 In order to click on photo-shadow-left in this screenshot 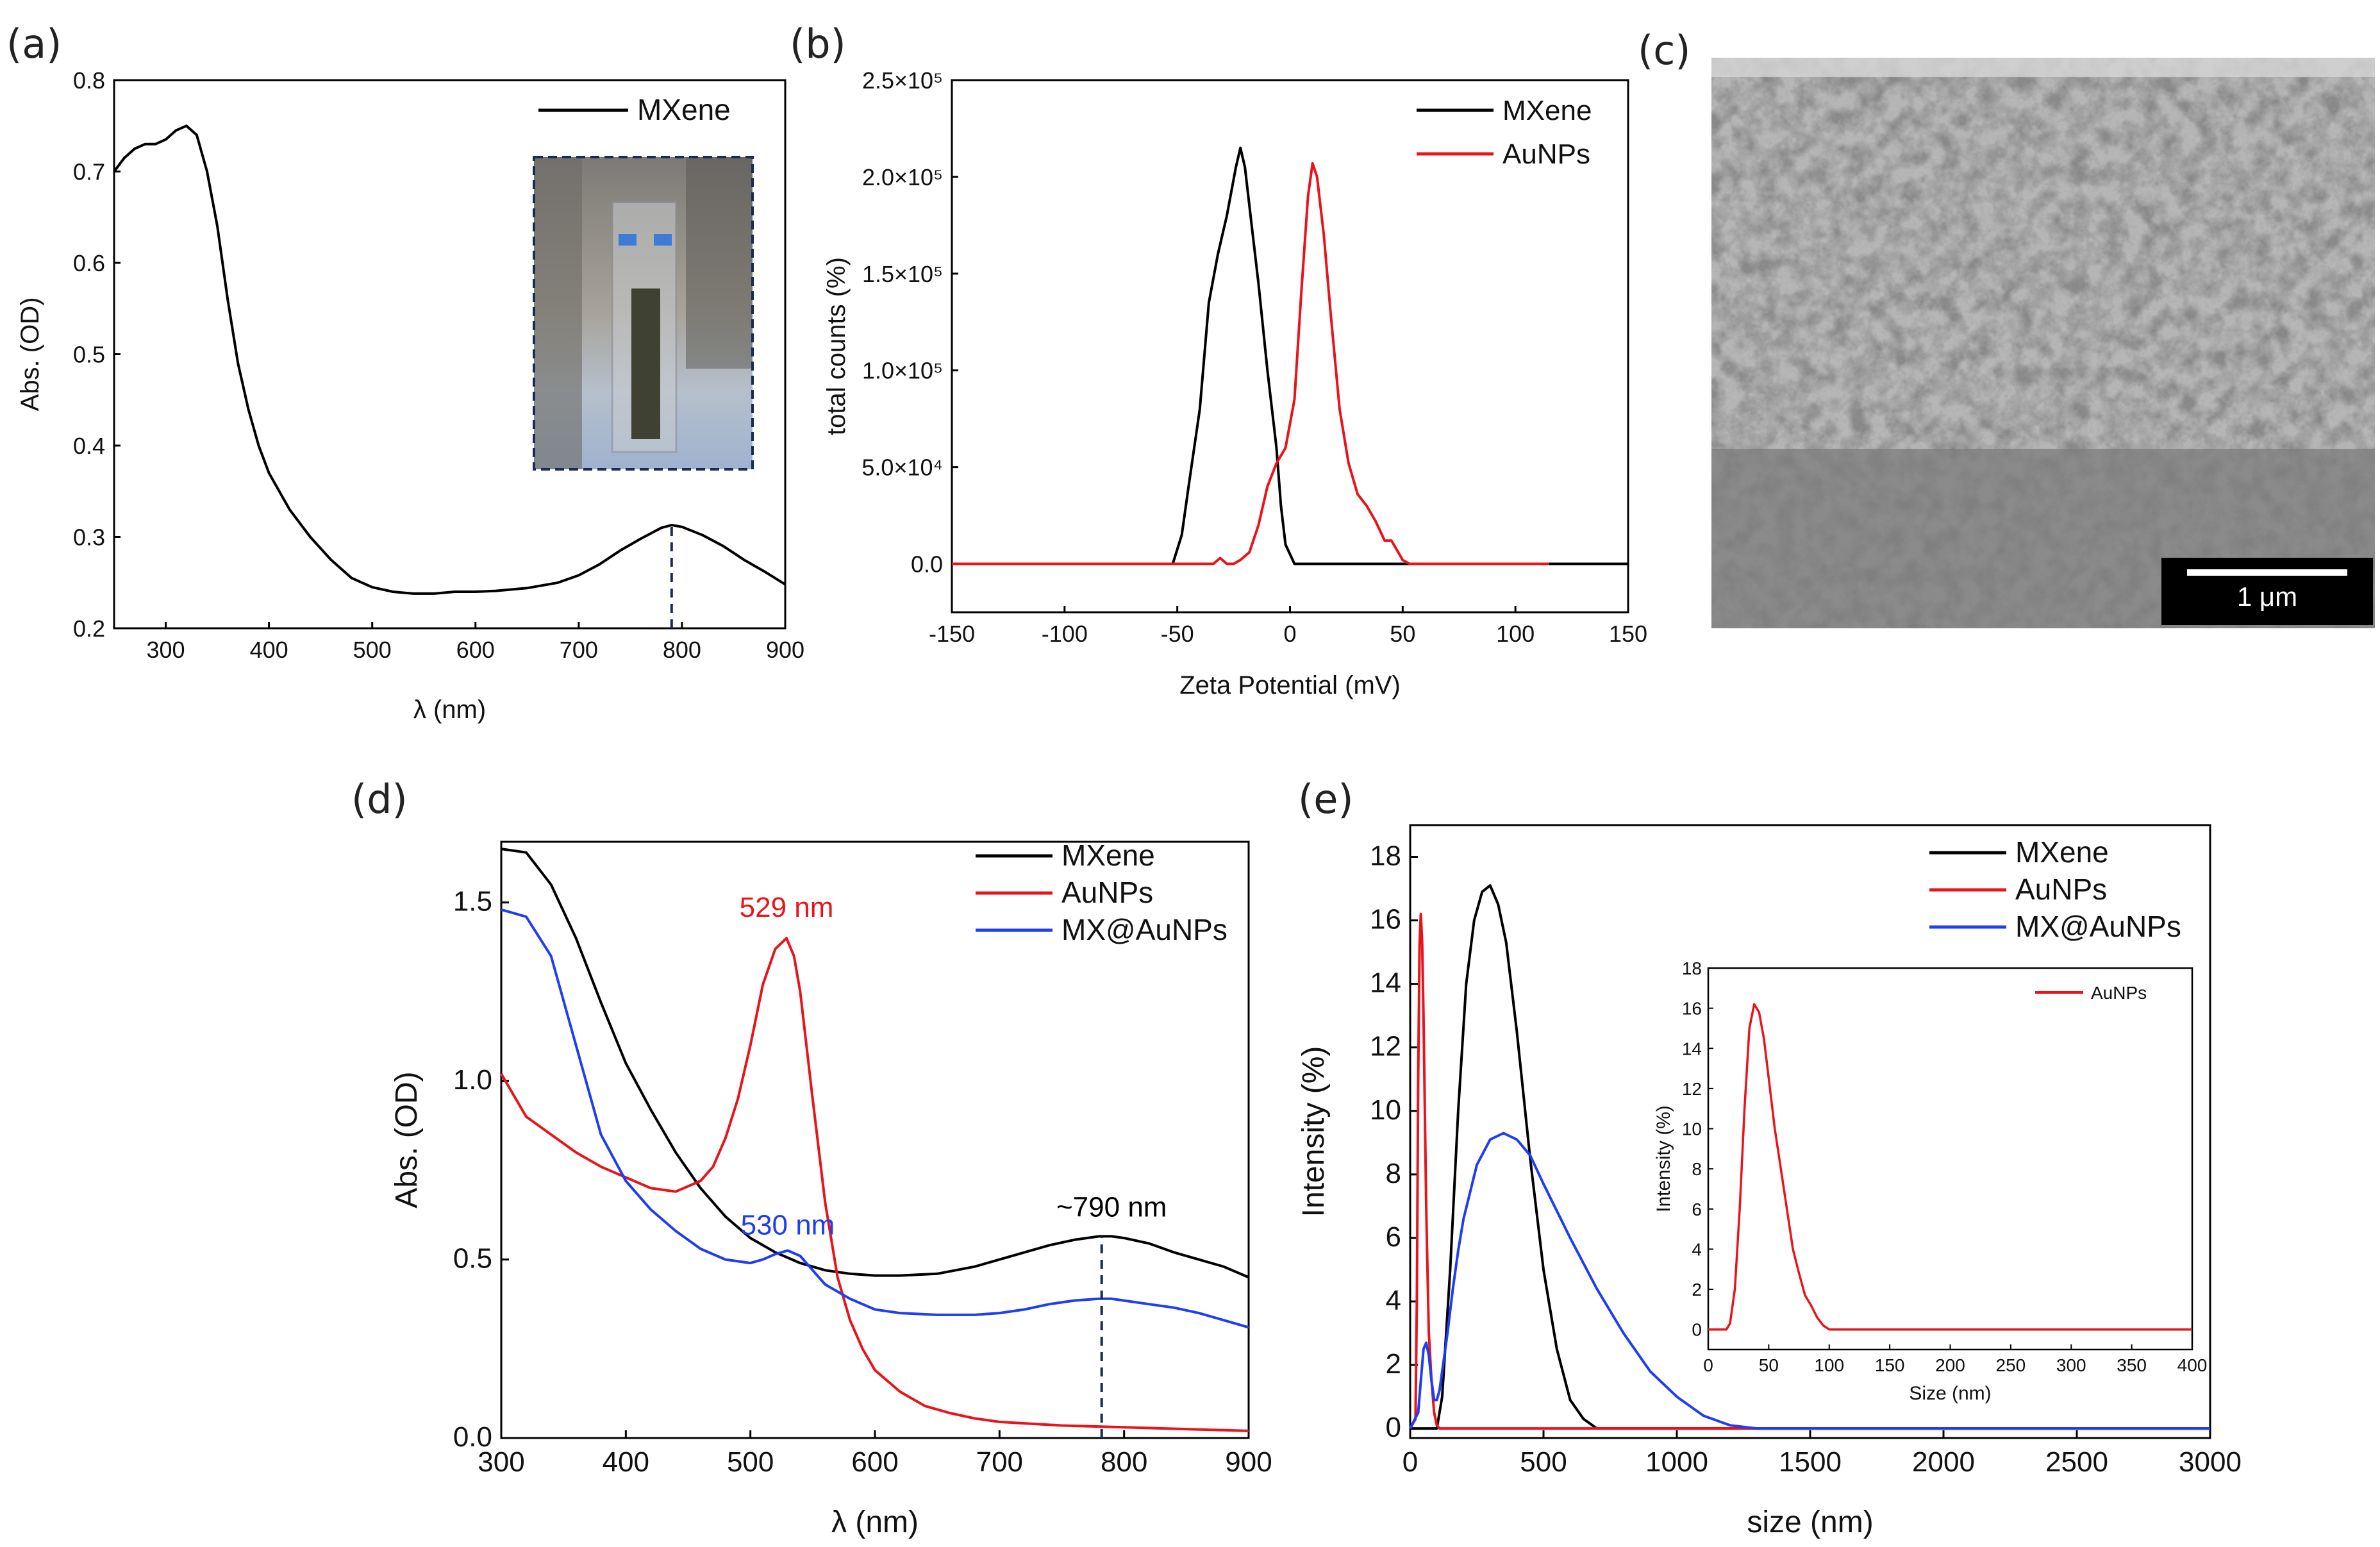, I will do `click(558, 313)`.